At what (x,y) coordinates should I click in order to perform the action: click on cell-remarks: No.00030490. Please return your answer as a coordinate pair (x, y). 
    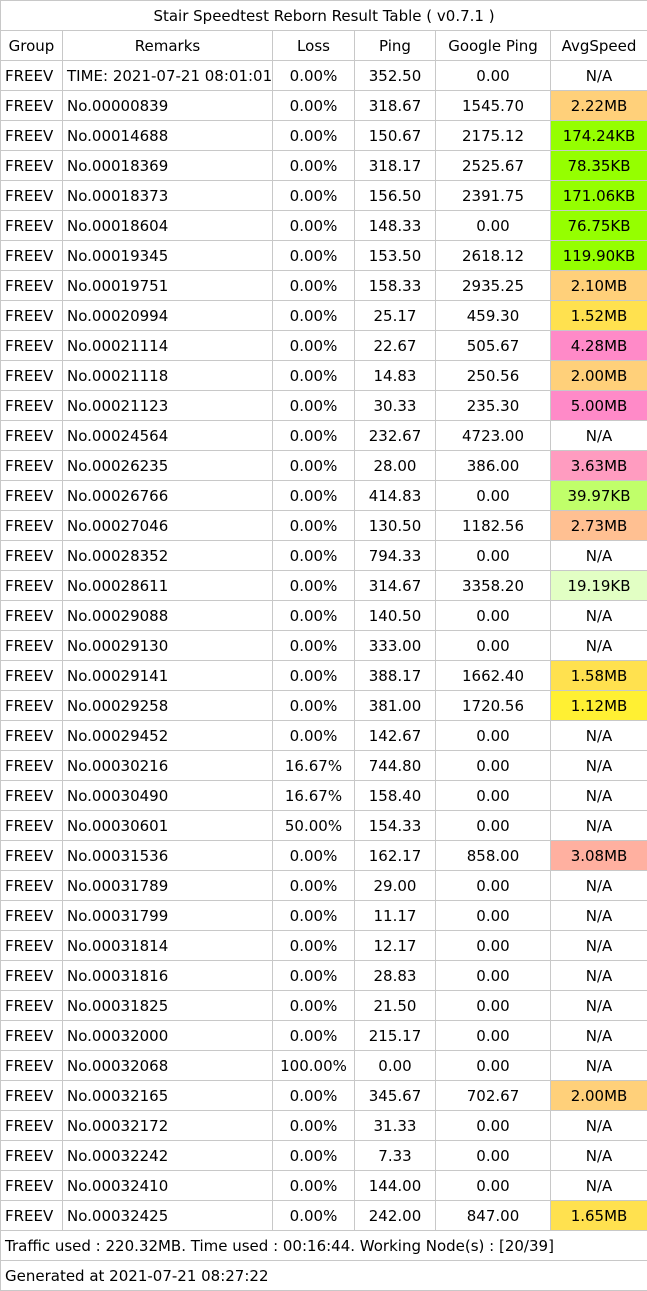
    Looking at the image, I should click on (168, 796).